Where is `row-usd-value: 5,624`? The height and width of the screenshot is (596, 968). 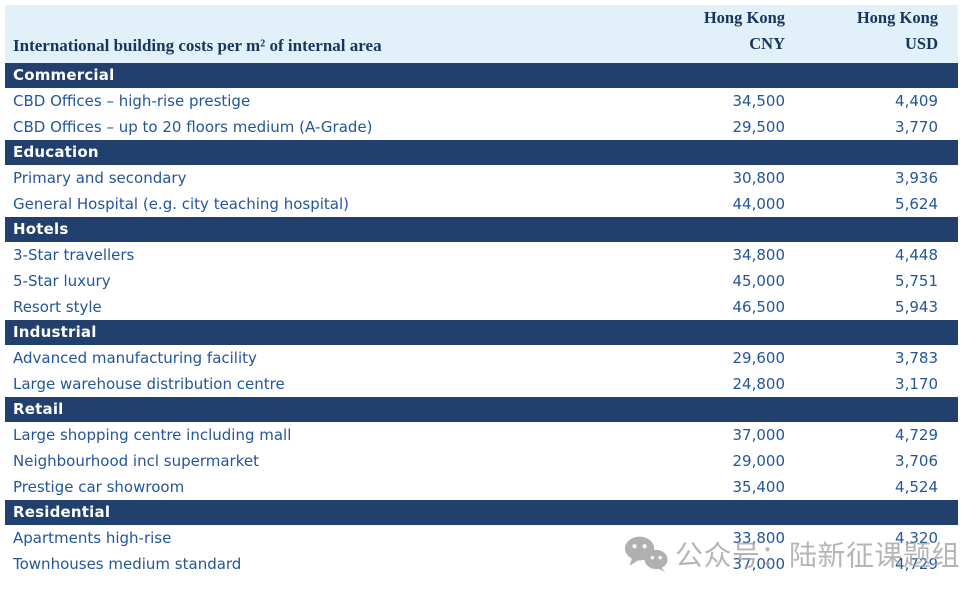
row-usd-value: 5,624 is located at coordinates (872, 204).